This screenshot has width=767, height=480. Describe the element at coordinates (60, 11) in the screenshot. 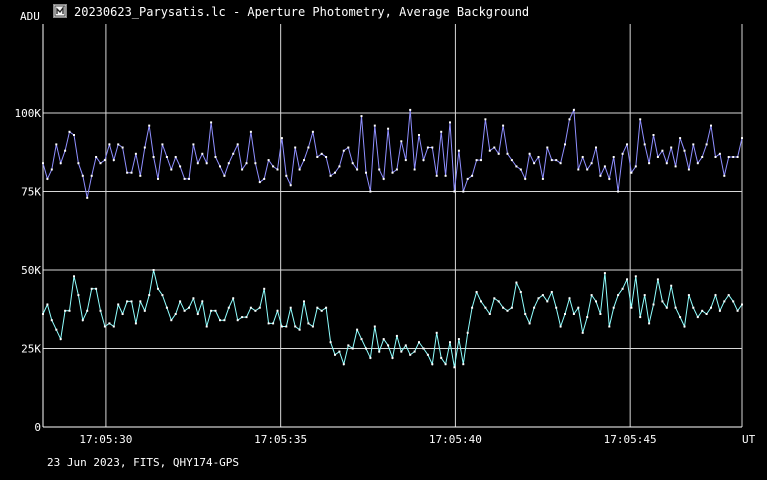

I see `app-logo-icon` at that location.